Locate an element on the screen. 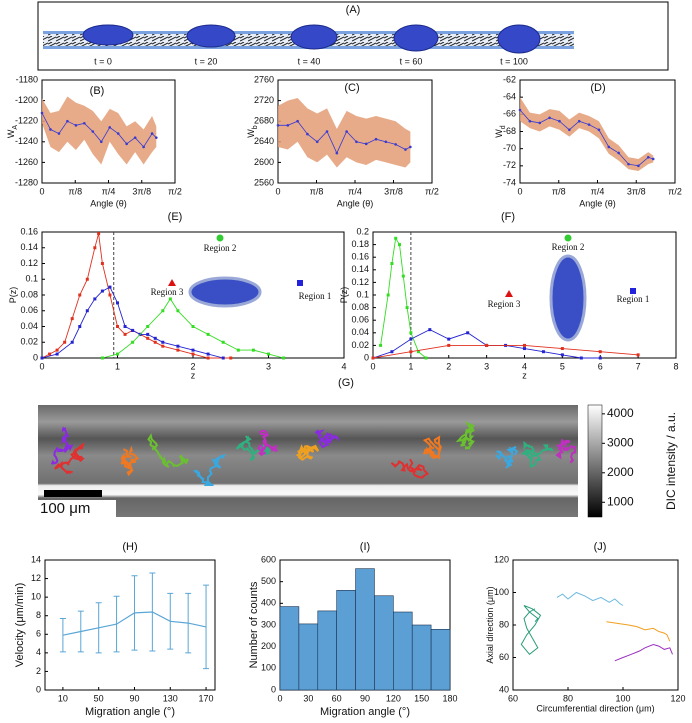  y-tick-label: 2640 is located at coordinates (264, 141).